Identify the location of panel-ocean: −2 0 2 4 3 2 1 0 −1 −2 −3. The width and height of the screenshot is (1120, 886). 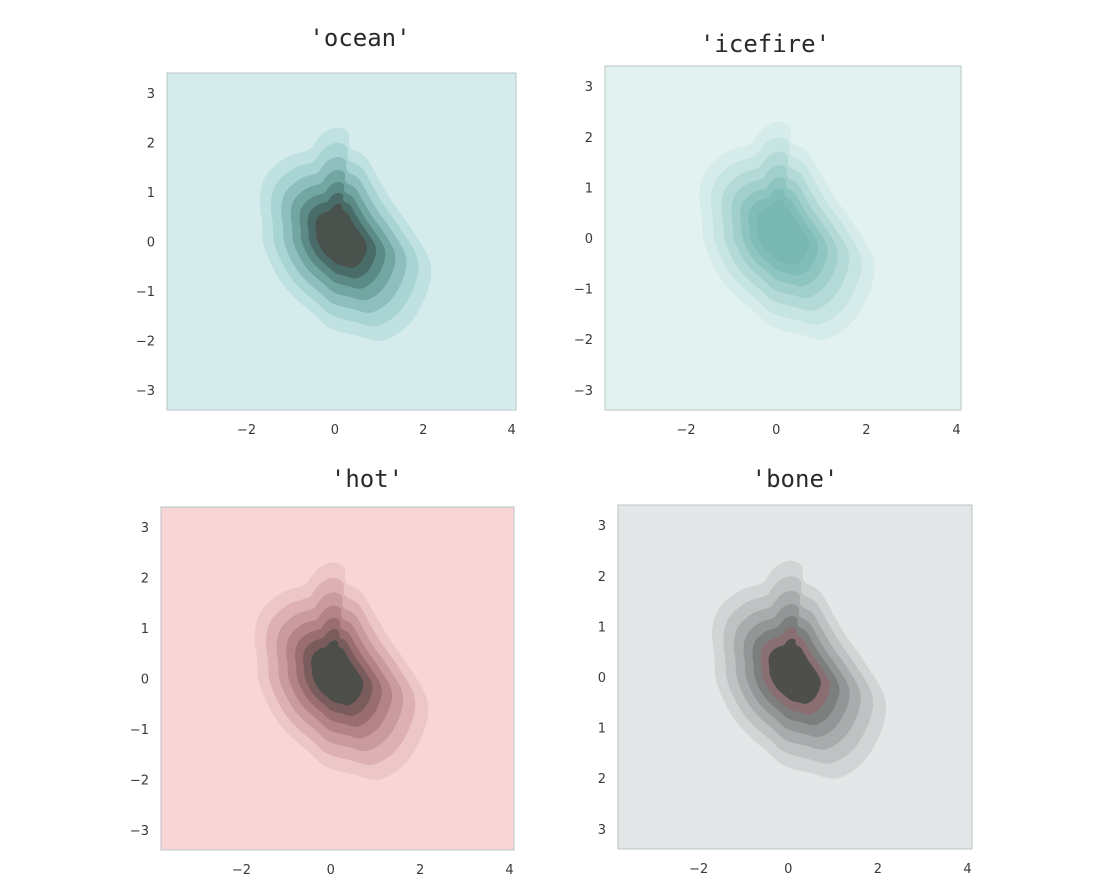
(326, 255).